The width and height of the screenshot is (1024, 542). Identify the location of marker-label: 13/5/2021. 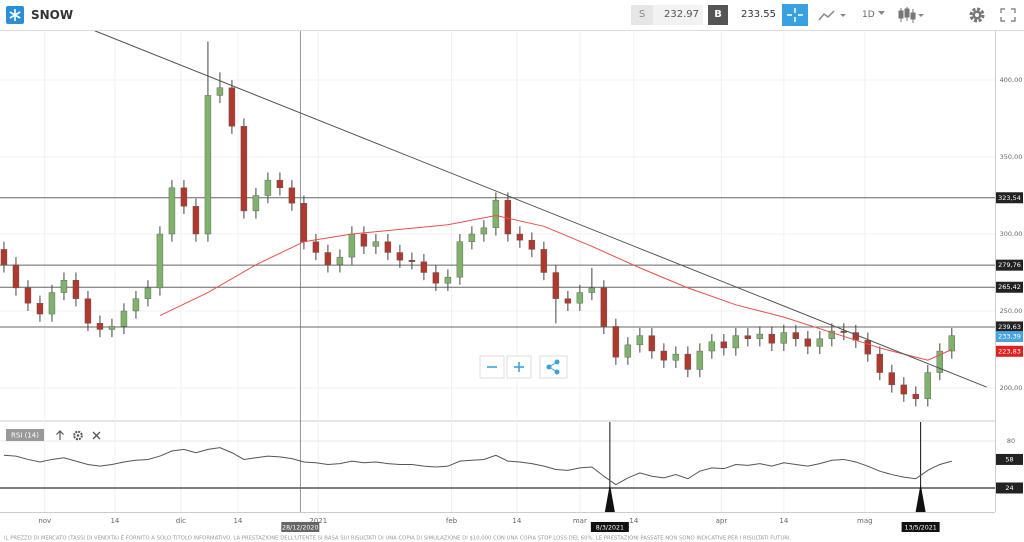
(920, 528).